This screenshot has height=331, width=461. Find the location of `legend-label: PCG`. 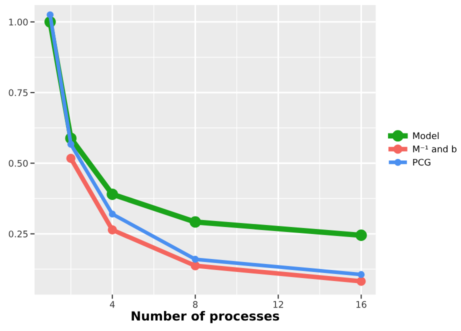

legend-label: PCG is located at coordinates (421, 162).